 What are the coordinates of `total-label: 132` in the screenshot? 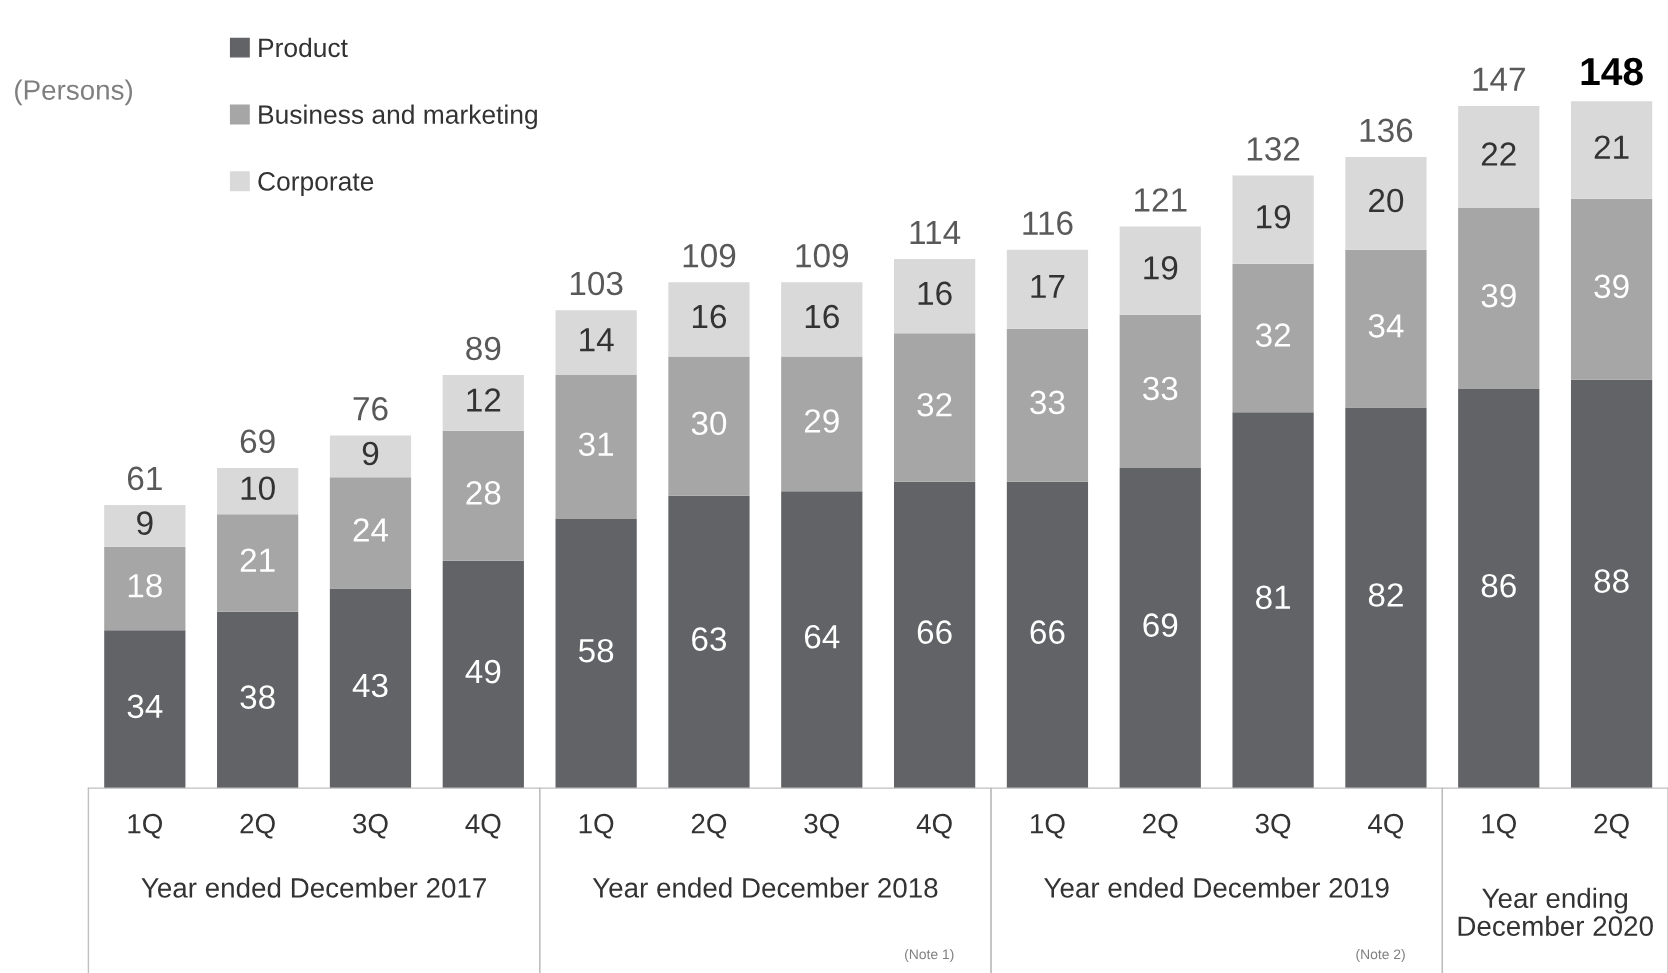 It's located at (1273, 149).